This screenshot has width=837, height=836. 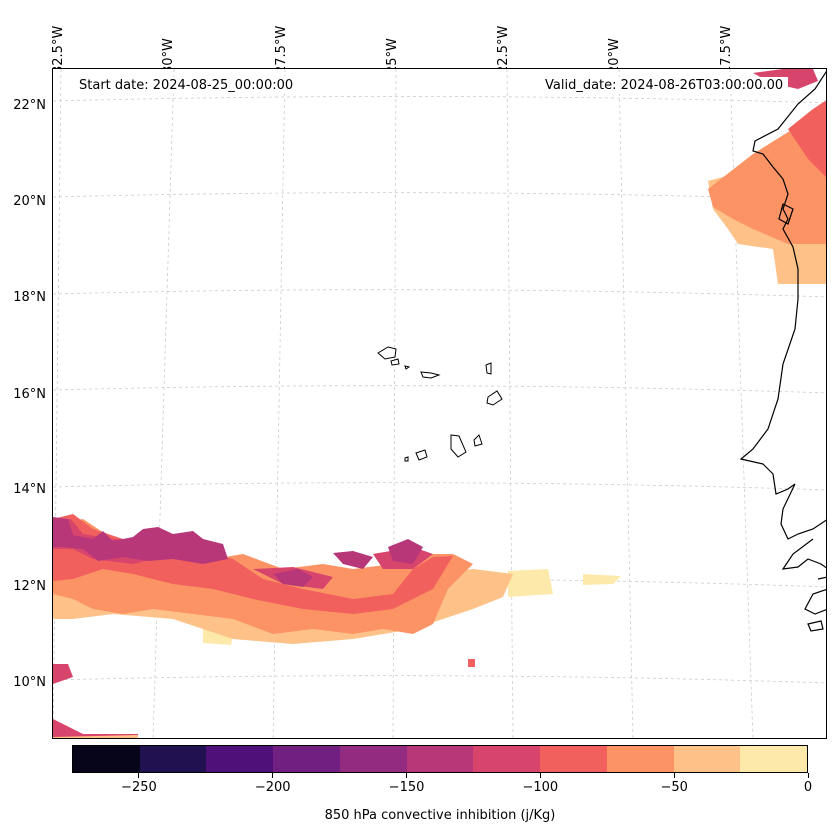 I want to click on lat-label-18n: 18°N, so click(x=29, y=297).